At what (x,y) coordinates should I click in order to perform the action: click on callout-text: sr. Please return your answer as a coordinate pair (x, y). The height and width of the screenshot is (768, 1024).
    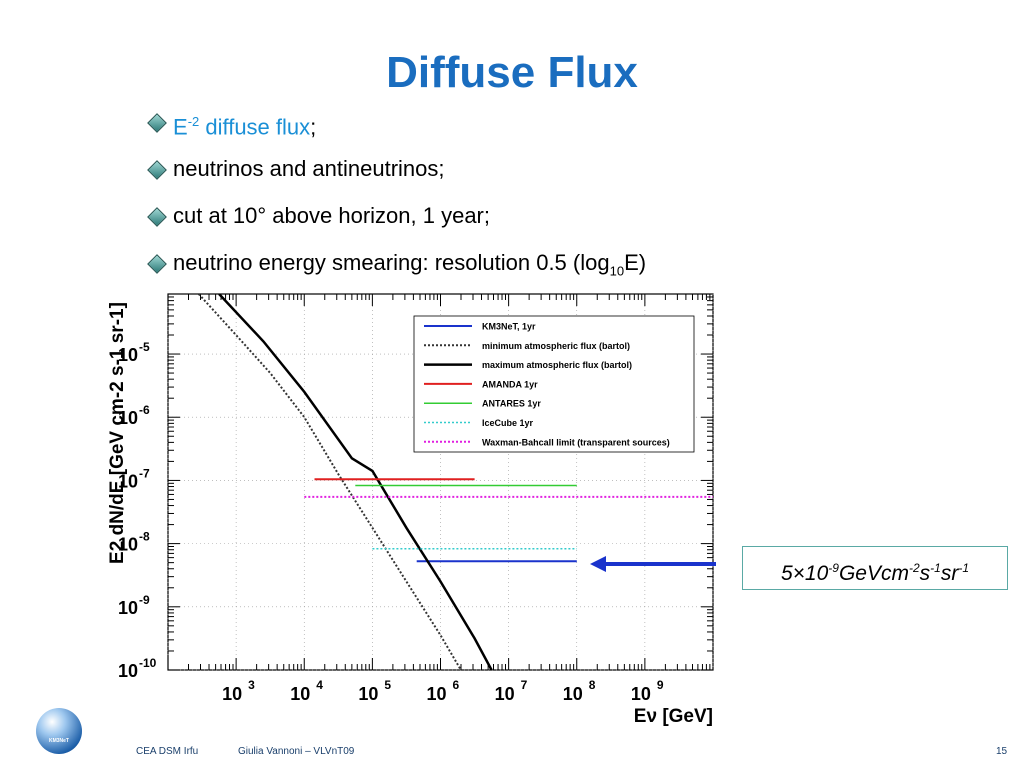
    Looking at the image, I should click on (949, 573).